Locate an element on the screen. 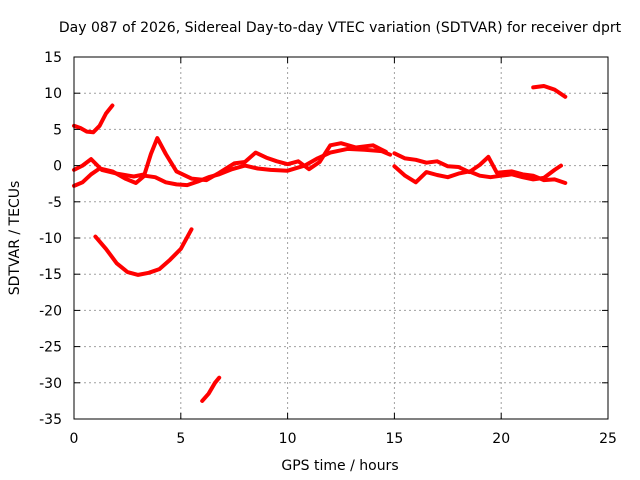  series-arc-upper-left is located at coordinates (93, 119).